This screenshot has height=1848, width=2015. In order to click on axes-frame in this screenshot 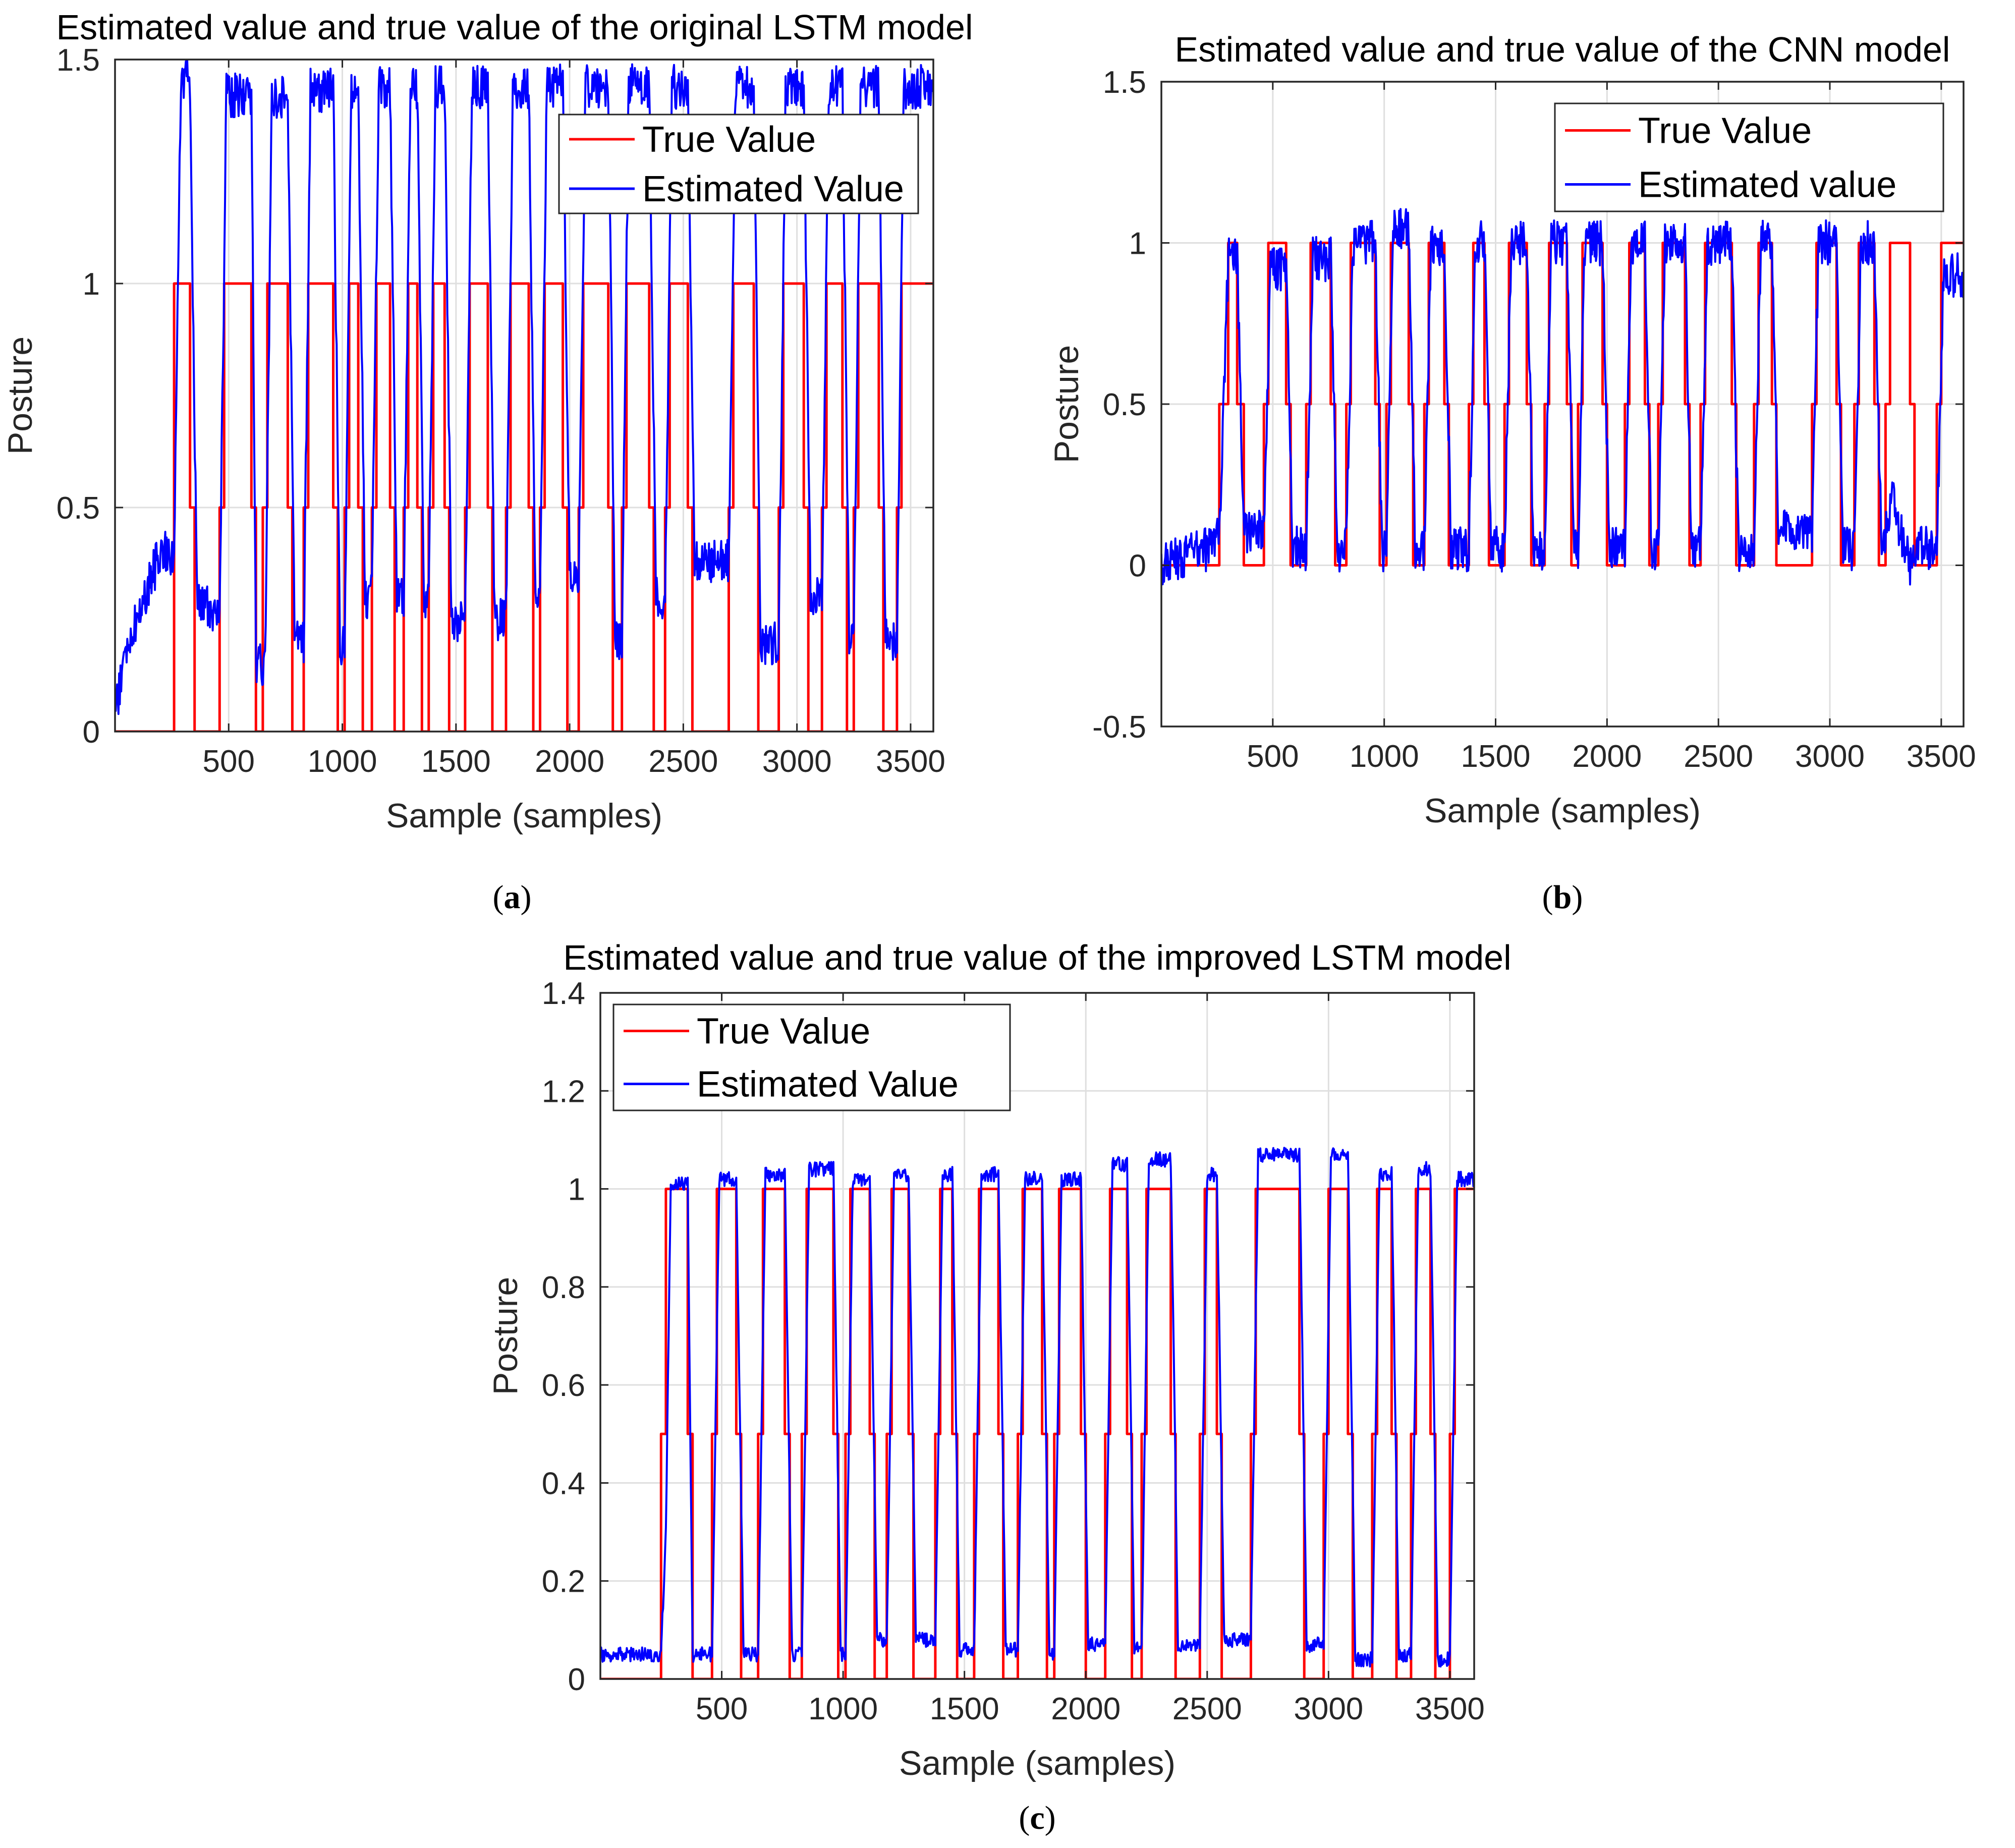, I will do `click(524, 396)`.